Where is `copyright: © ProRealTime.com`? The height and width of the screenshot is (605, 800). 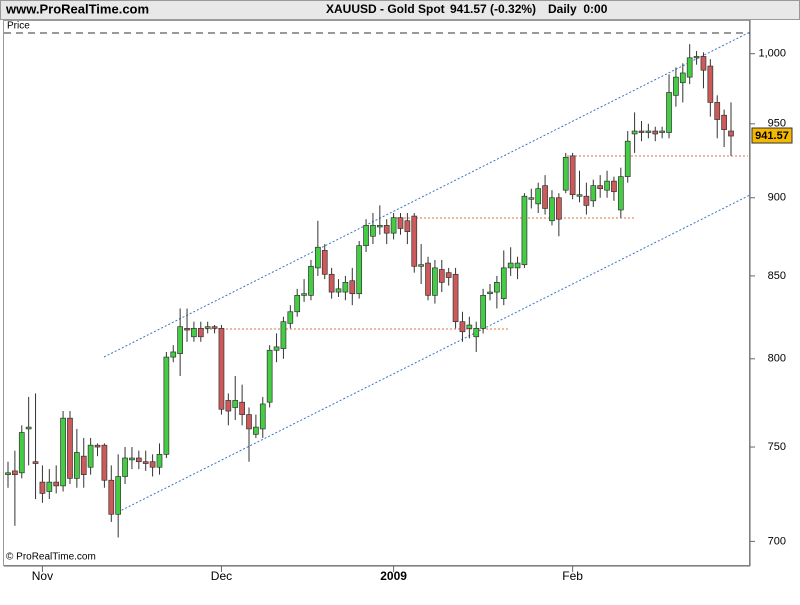
copyright: © ProRealTime.com is located at coordinates (51, 557).